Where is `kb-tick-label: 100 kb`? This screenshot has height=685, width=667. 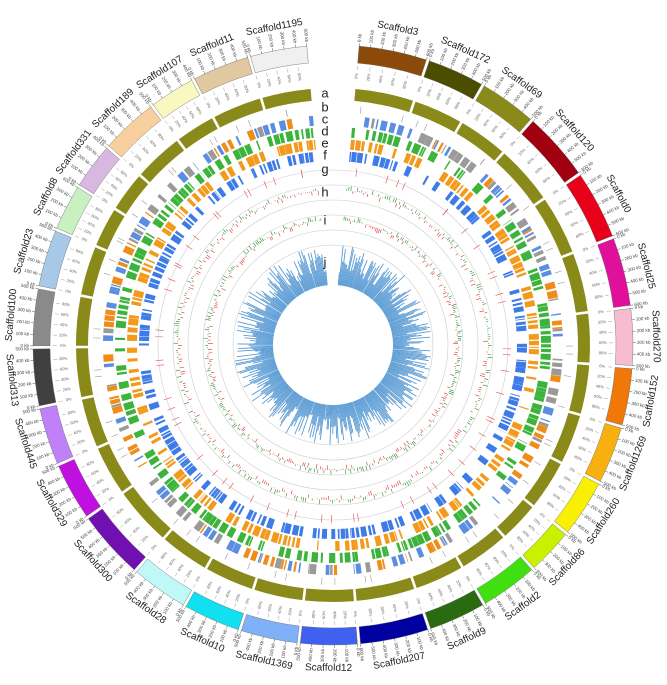 kb-tick-label: 100 kb is located at coordinates (109, 129).